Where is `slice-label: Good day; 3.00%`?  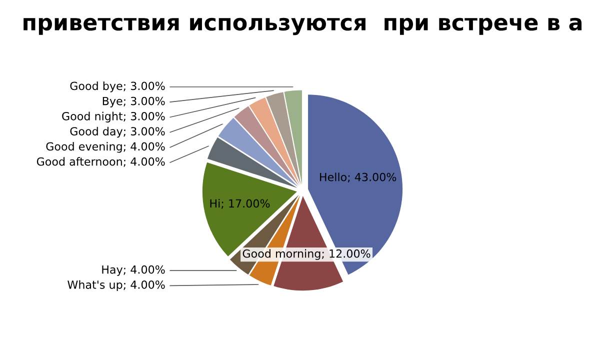 slice-label: Good day; 3.00% is located at coordinates (117, 132).